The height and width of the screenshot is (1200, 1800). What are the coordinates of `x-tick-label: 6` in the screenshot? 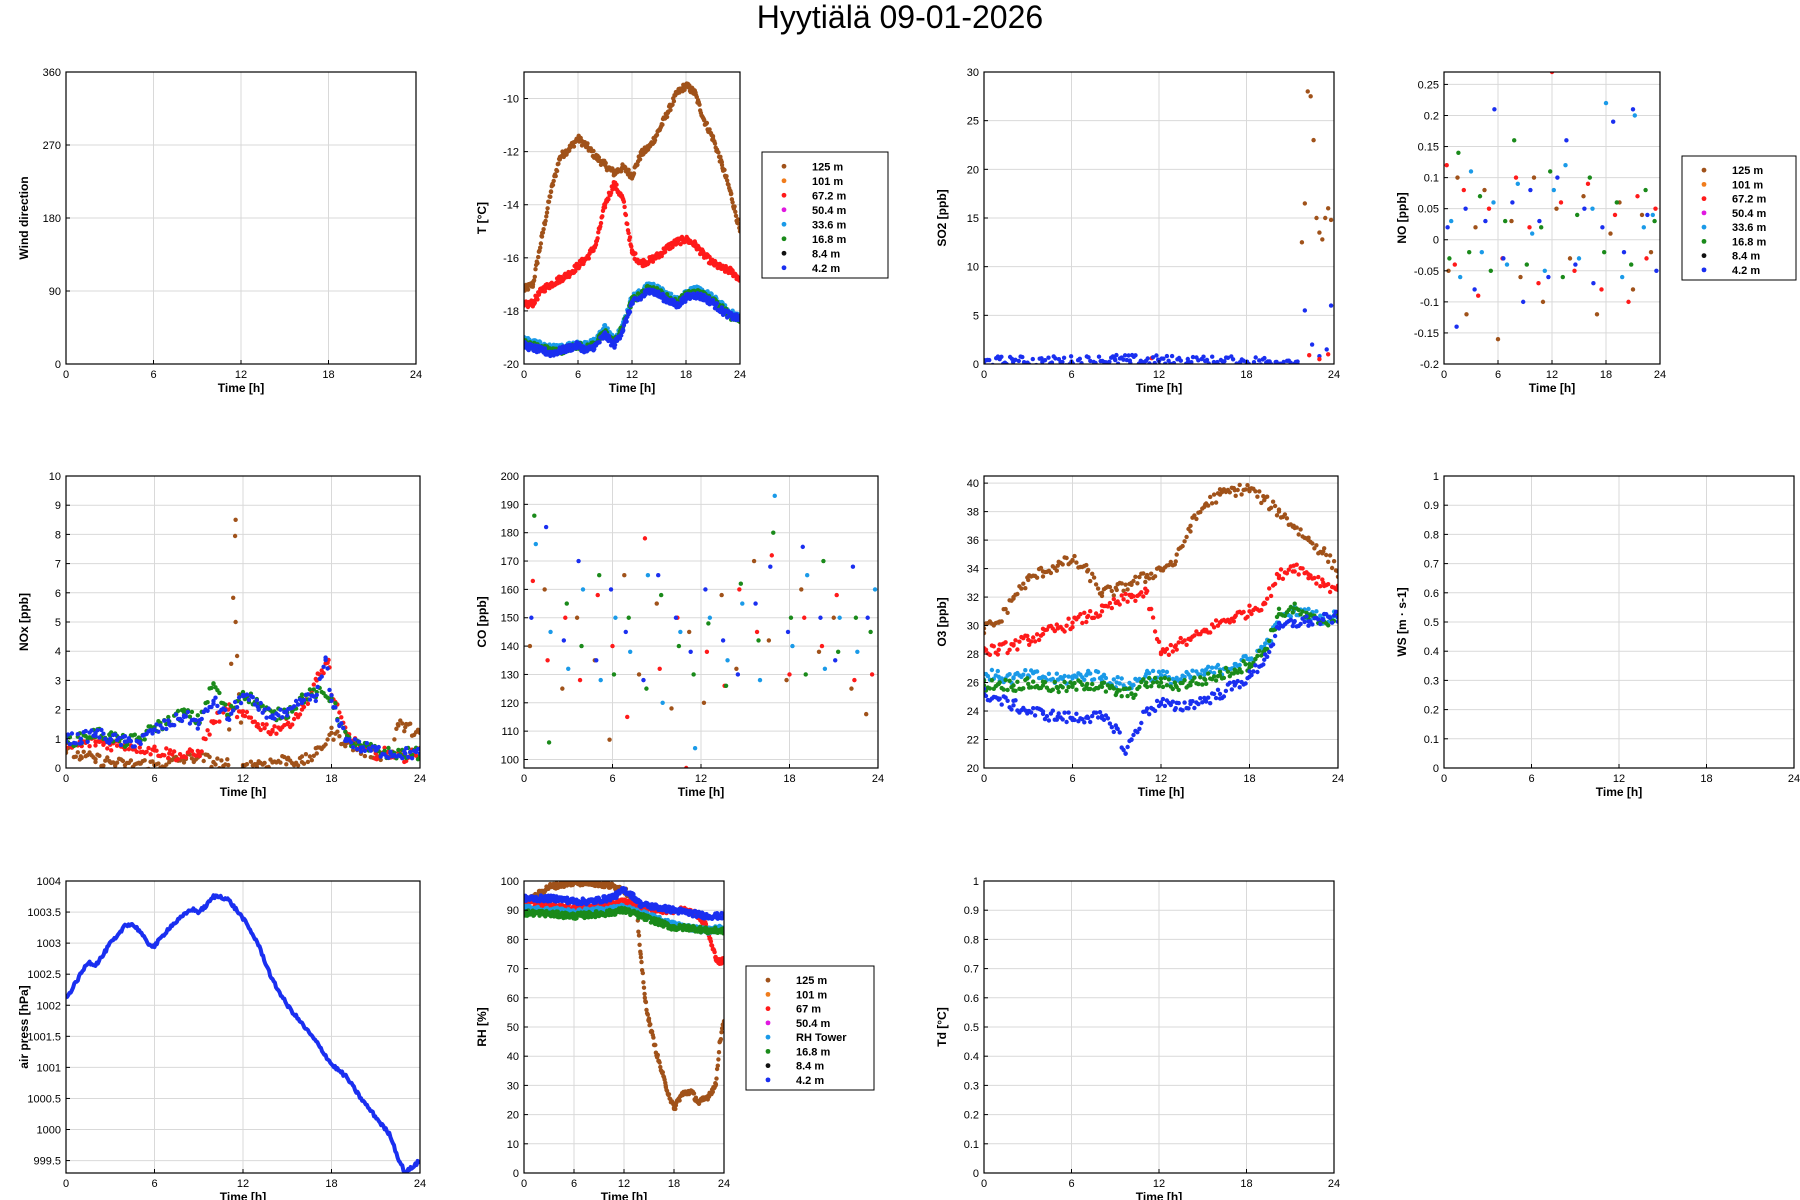 It's located at (154, 1184).